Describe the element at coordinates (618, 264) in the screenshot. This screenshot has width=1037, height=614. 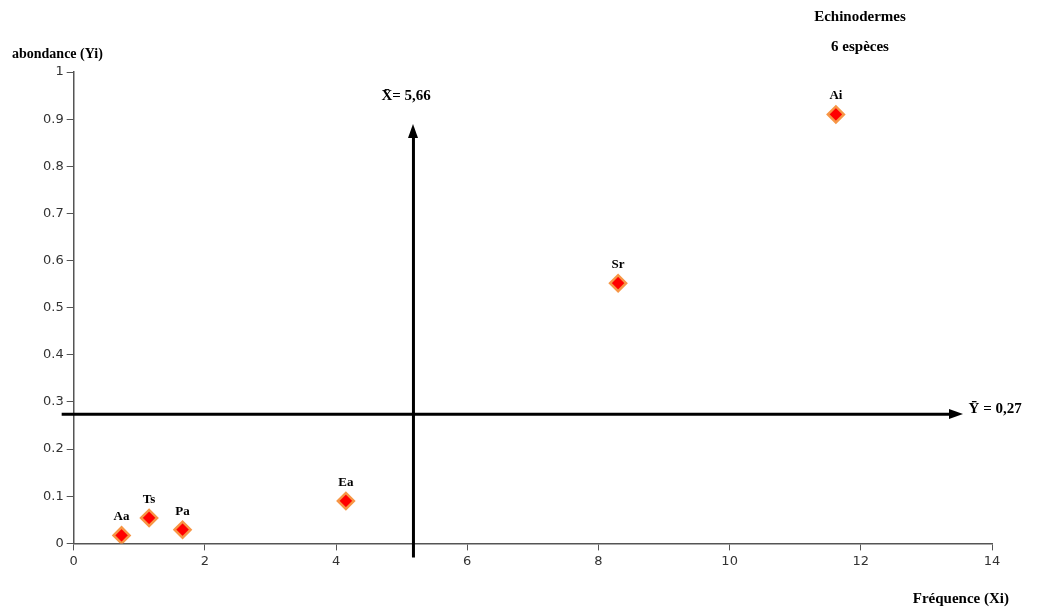
I see `series-label: Sr` at that location.